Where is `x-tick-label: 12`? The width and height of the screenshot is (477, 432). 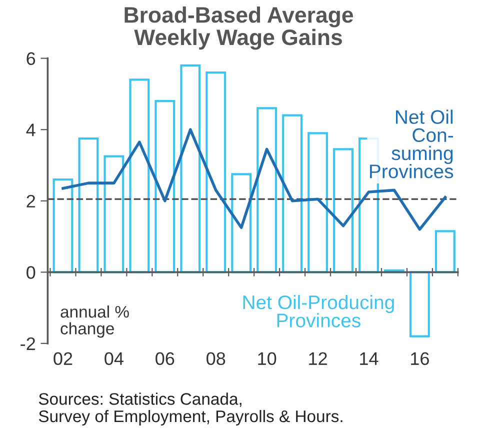 x-tick-label: 12 is located at coordinates (318, 358).